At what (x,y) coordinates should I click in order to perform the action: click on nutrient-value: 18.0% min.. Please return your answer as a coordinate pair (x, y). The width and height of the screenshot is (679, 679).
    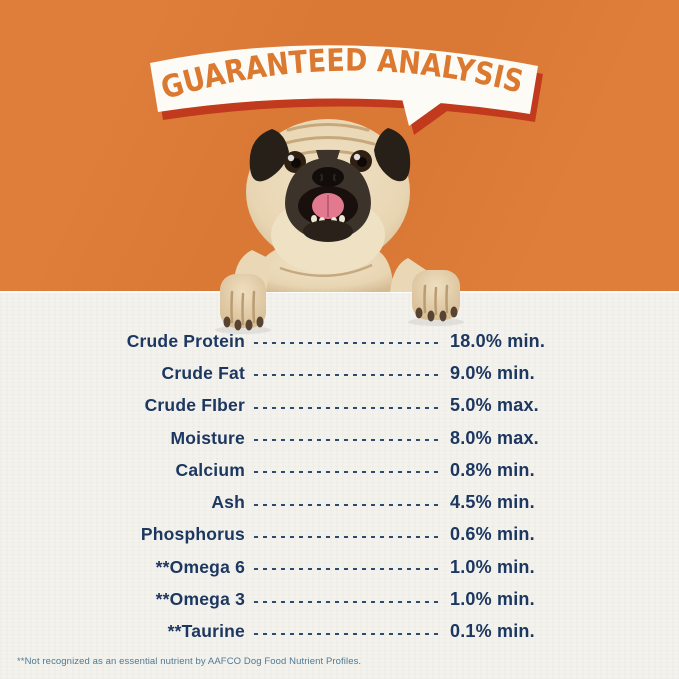
    Looking at the image, I should click on (498, 340).